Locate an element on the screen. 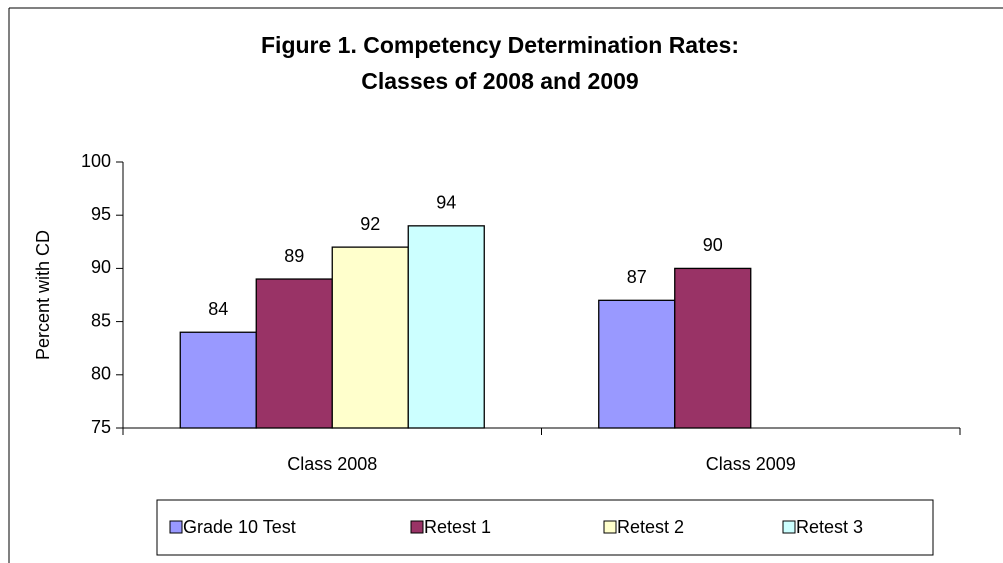  legend-box is located at coordinates (545, 527).